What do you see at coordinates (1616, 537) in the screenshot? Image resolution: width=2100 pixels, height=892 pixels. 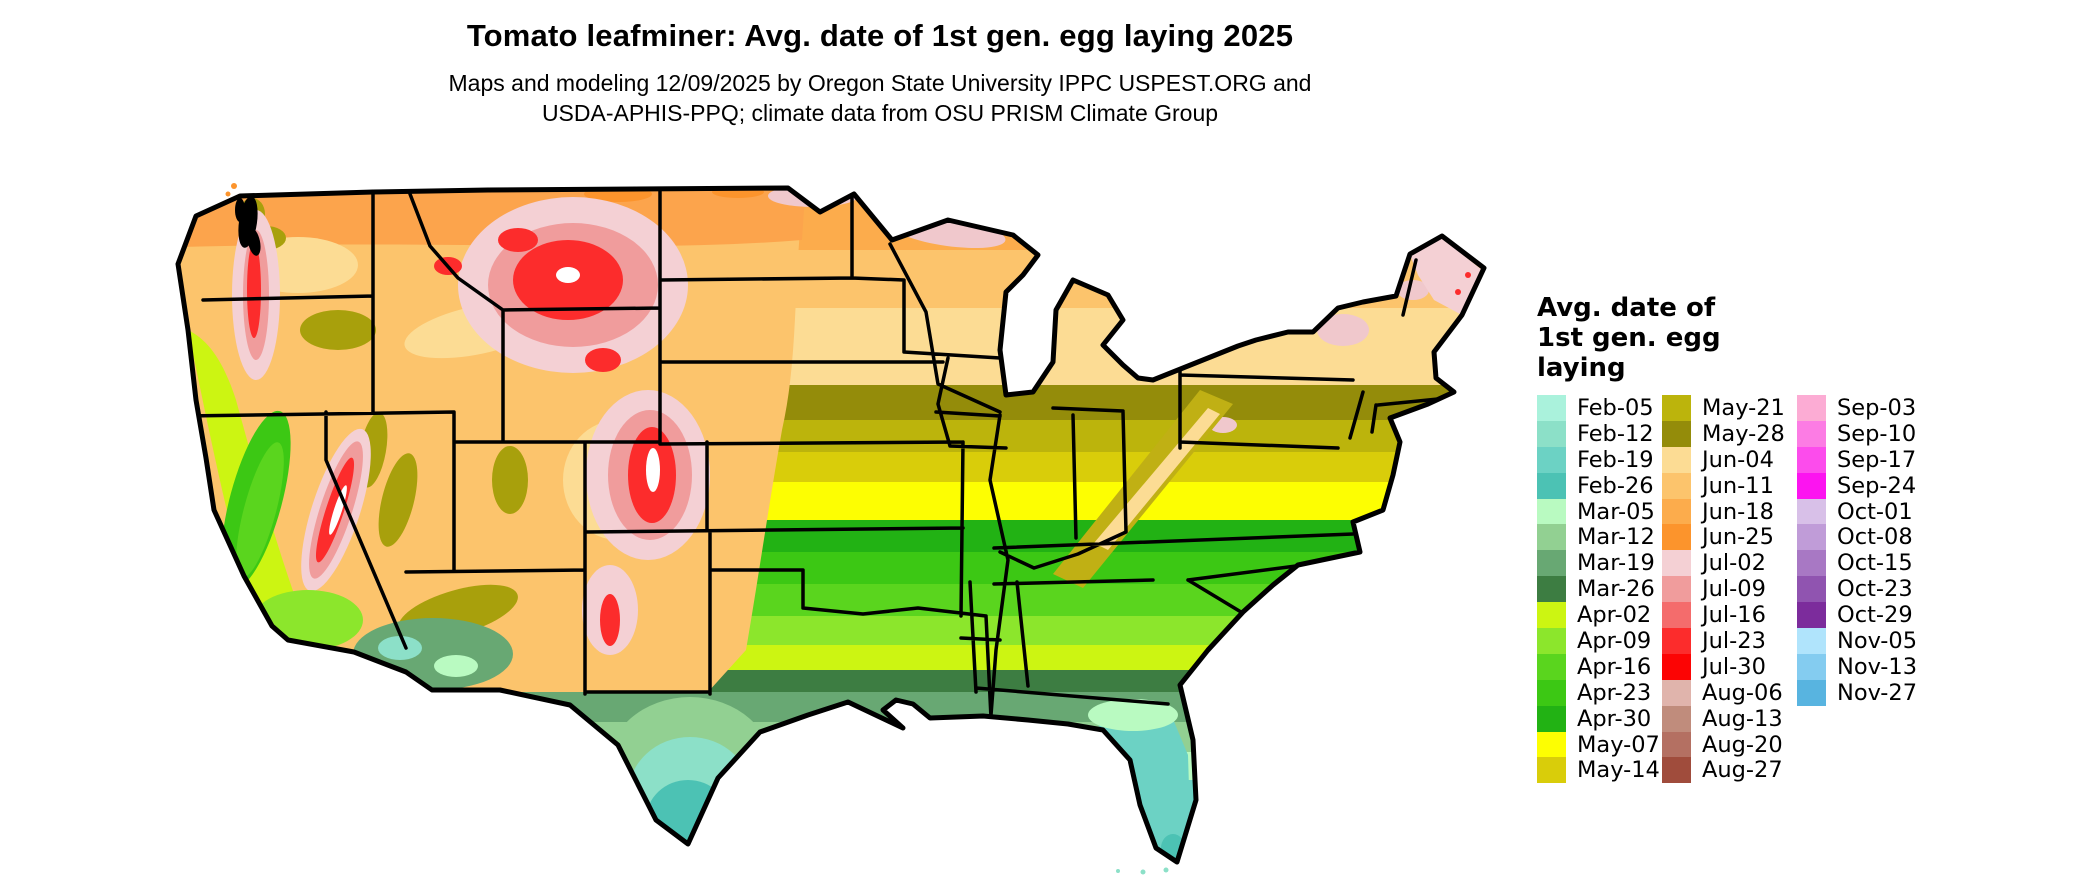 I see `legend-label: Mar-12` at bounding box center [1616, 537].